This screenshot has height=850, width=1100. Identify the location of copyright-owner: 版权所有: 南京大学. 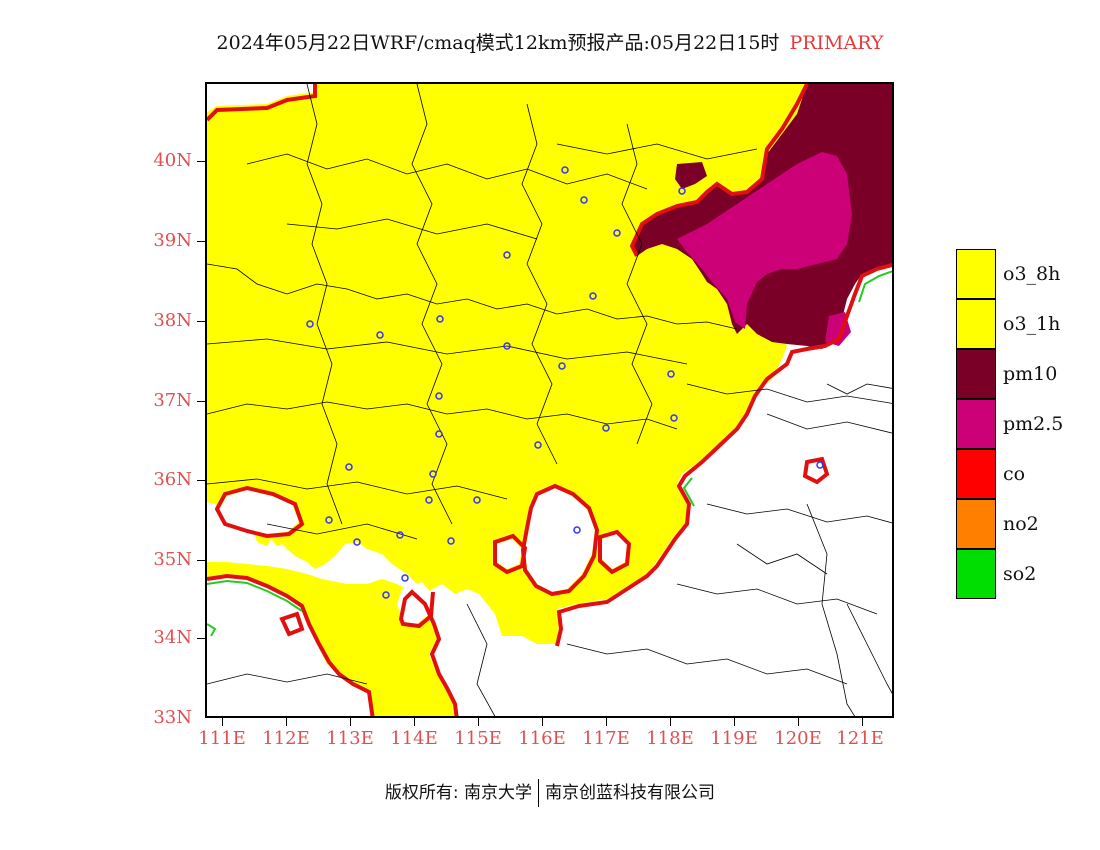
(458, 793).